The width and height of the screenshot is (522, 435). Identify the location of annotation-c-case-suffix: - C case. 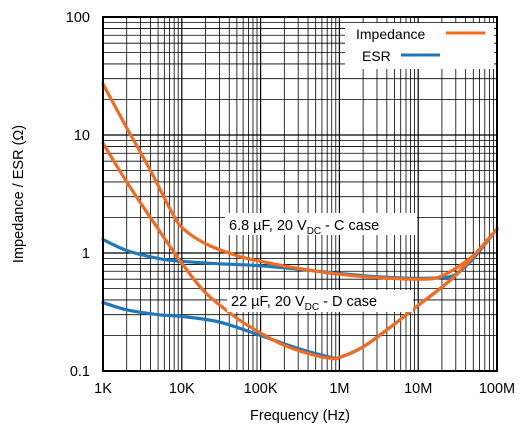
(350, 226).